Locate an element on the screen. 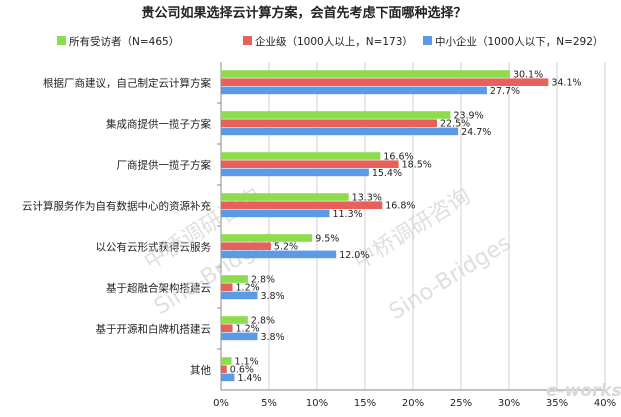 This screenshot has width=621, height=417. category-label: 基于开源和白牌机搭建云 is located at coordinates (154, 329).